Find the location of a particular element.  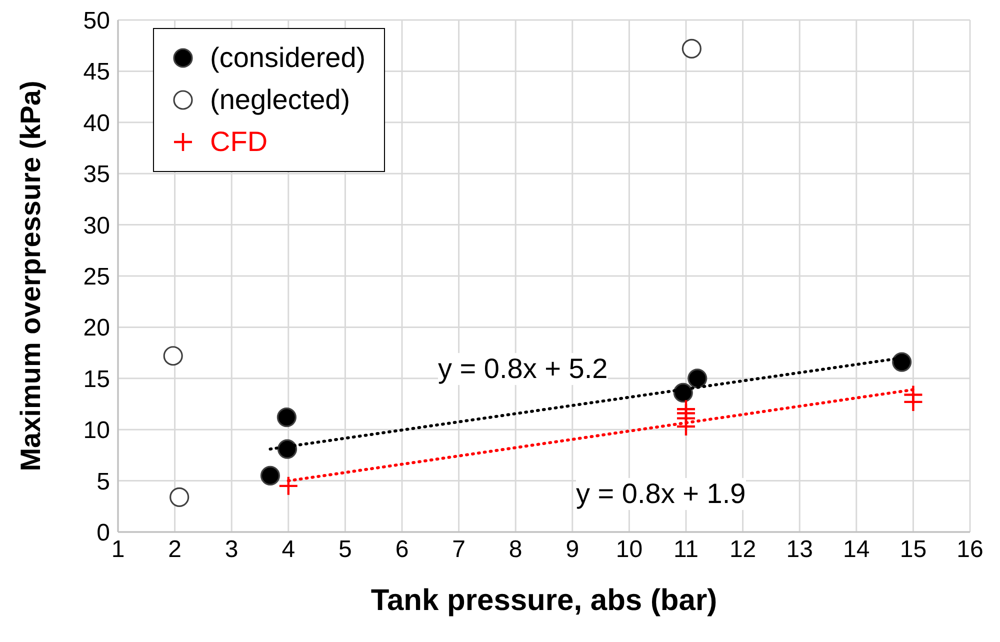

y-tick-label: 40 is located at coordinates (96, 123).